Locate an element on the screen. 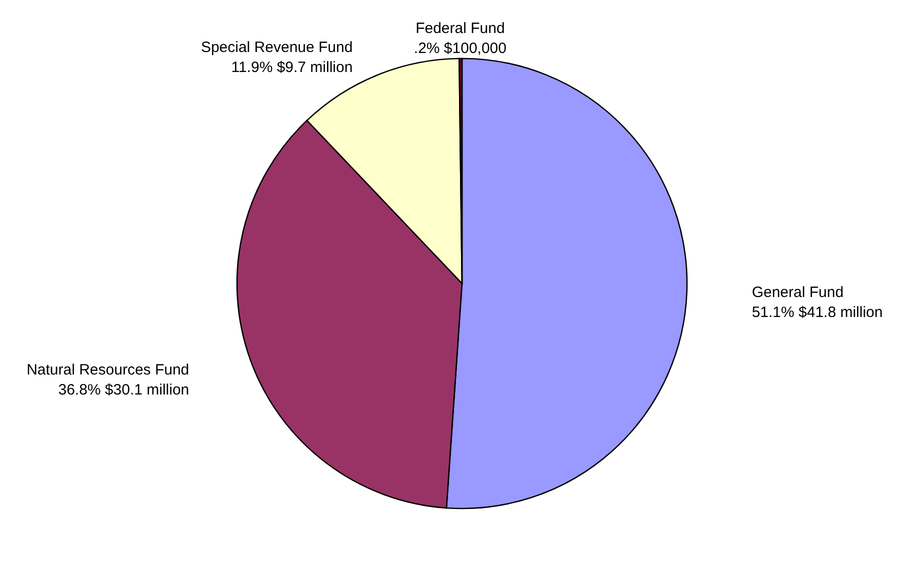  data-label: 11.9% $9.7 million is located at coordinates (292, 67).